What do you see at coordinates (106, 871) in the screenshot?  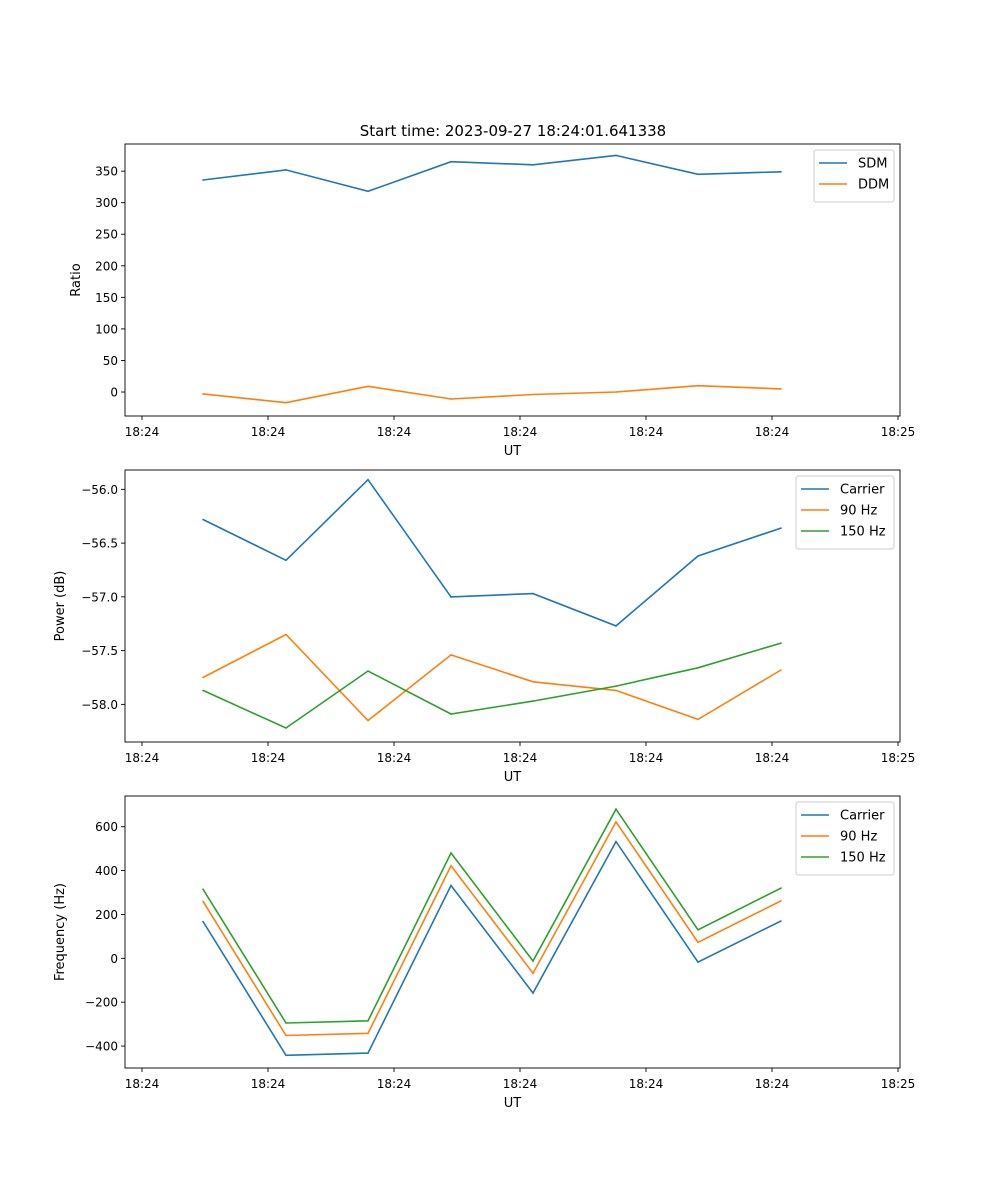 I see `frequency-y-tick-label: 400` at bounding box center [106, 871].